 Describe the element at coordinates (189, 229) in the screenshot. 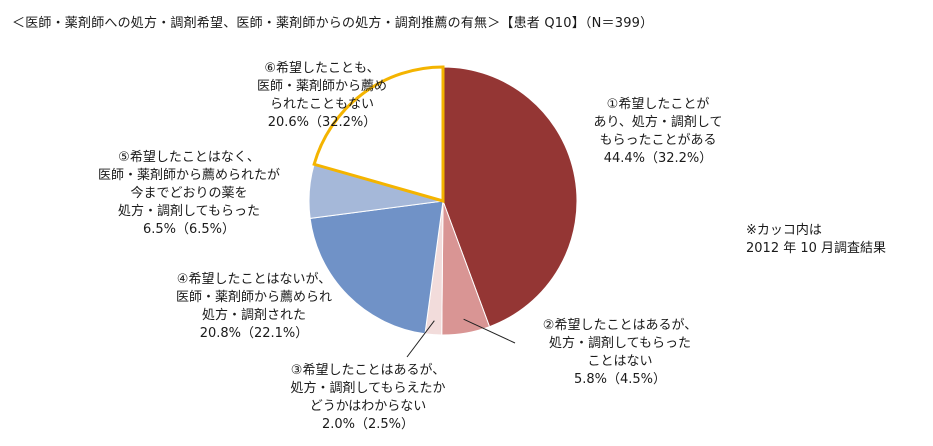

I see `slice-value: 6.5%（6.5%）` at that location.